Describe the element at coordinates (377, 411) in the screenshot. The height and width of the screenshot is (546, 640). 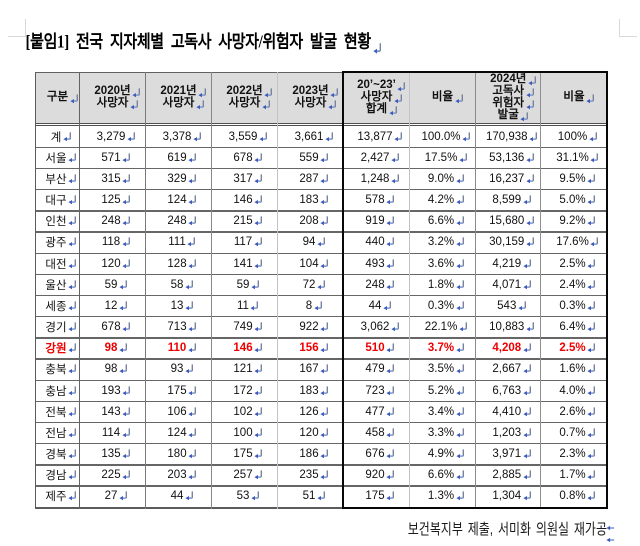
I see `table-cell: 477` at that location.